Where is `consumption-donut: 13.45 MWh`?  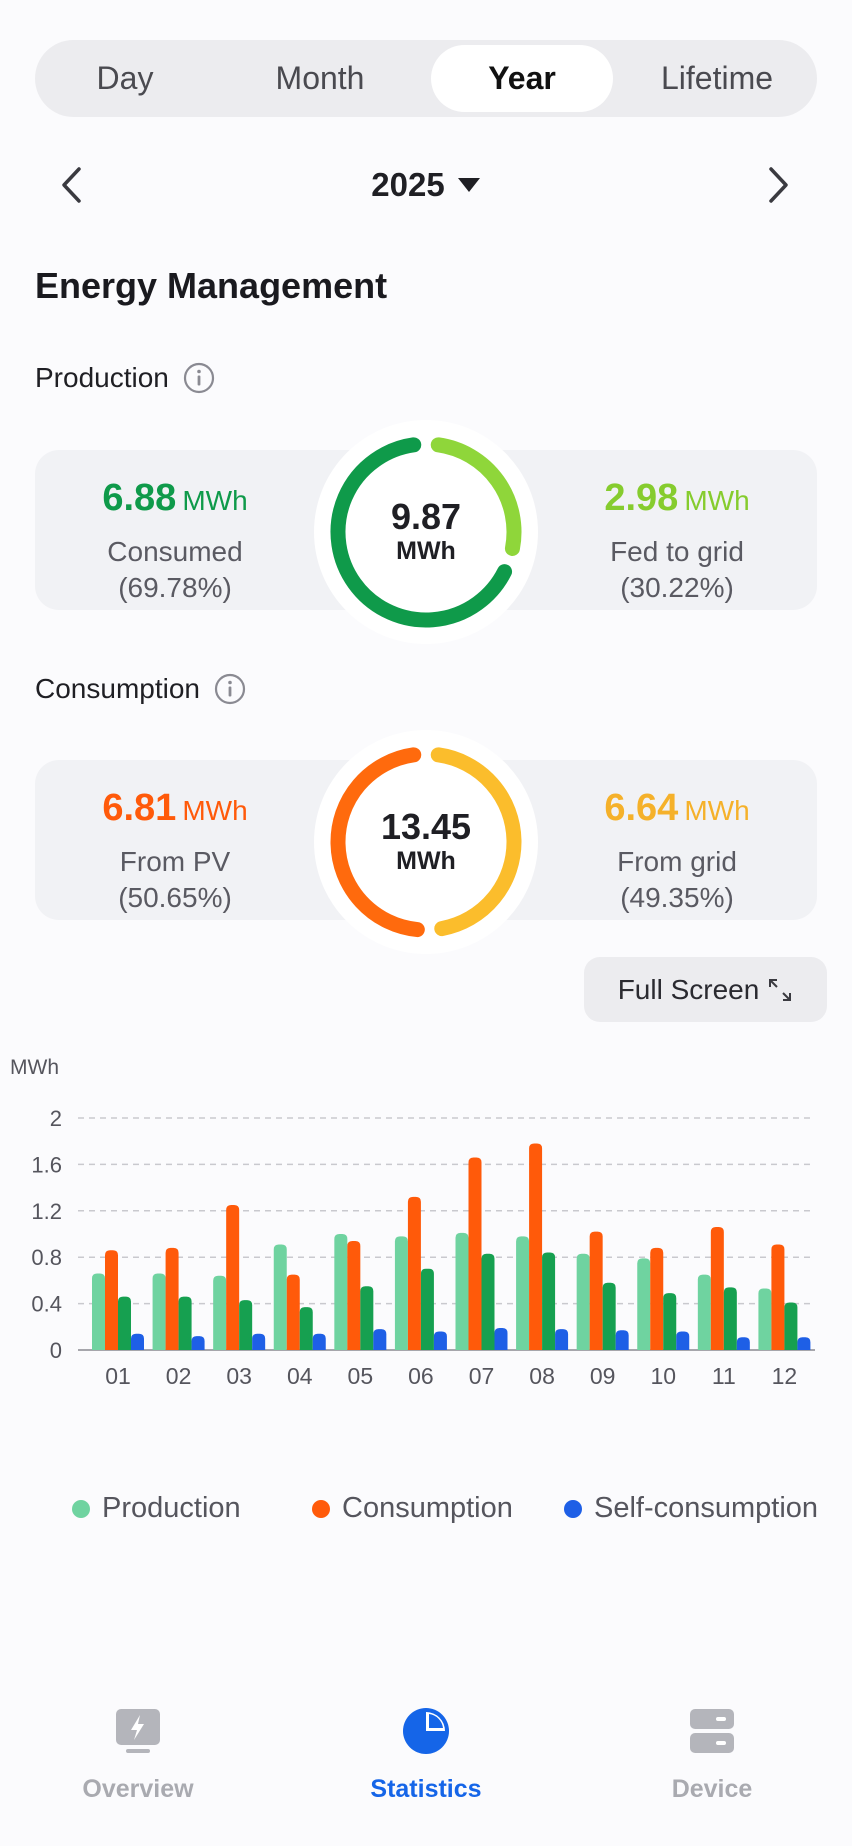 consumption-donut: 13.45 MWh is located at coordinates (426, 842).